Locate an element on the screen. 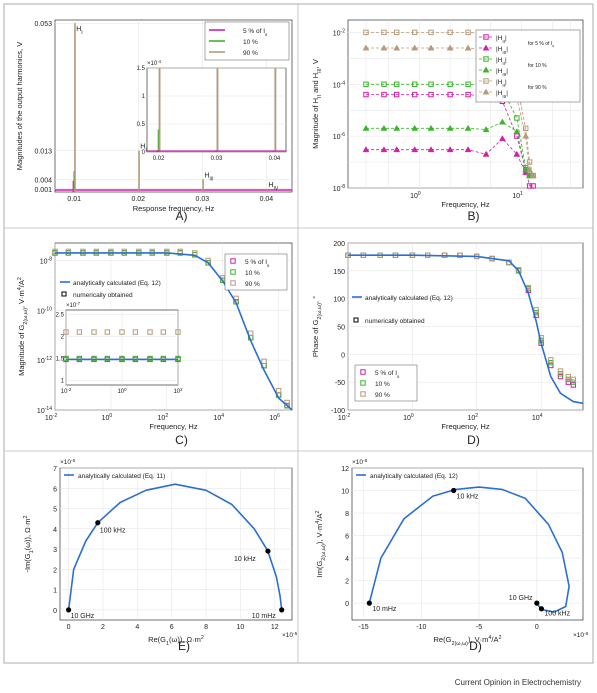  panel-f-ylabel-part-5: /A is located at coordinates (319, 517).